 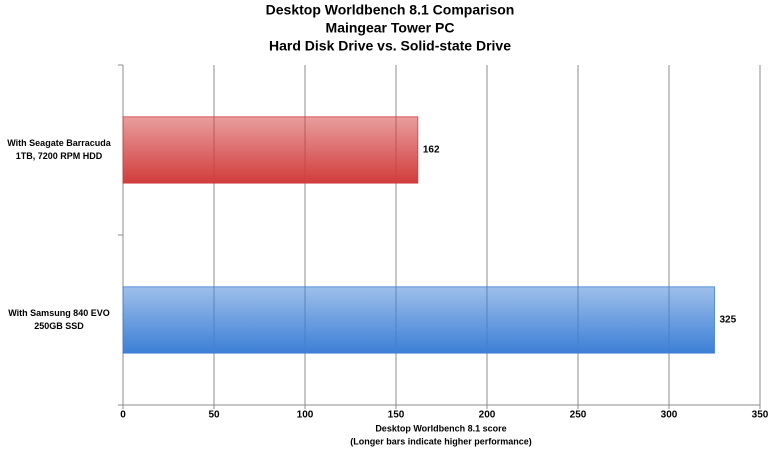 I want to click on x-tick-label: 0, so click(x=123, y=415).